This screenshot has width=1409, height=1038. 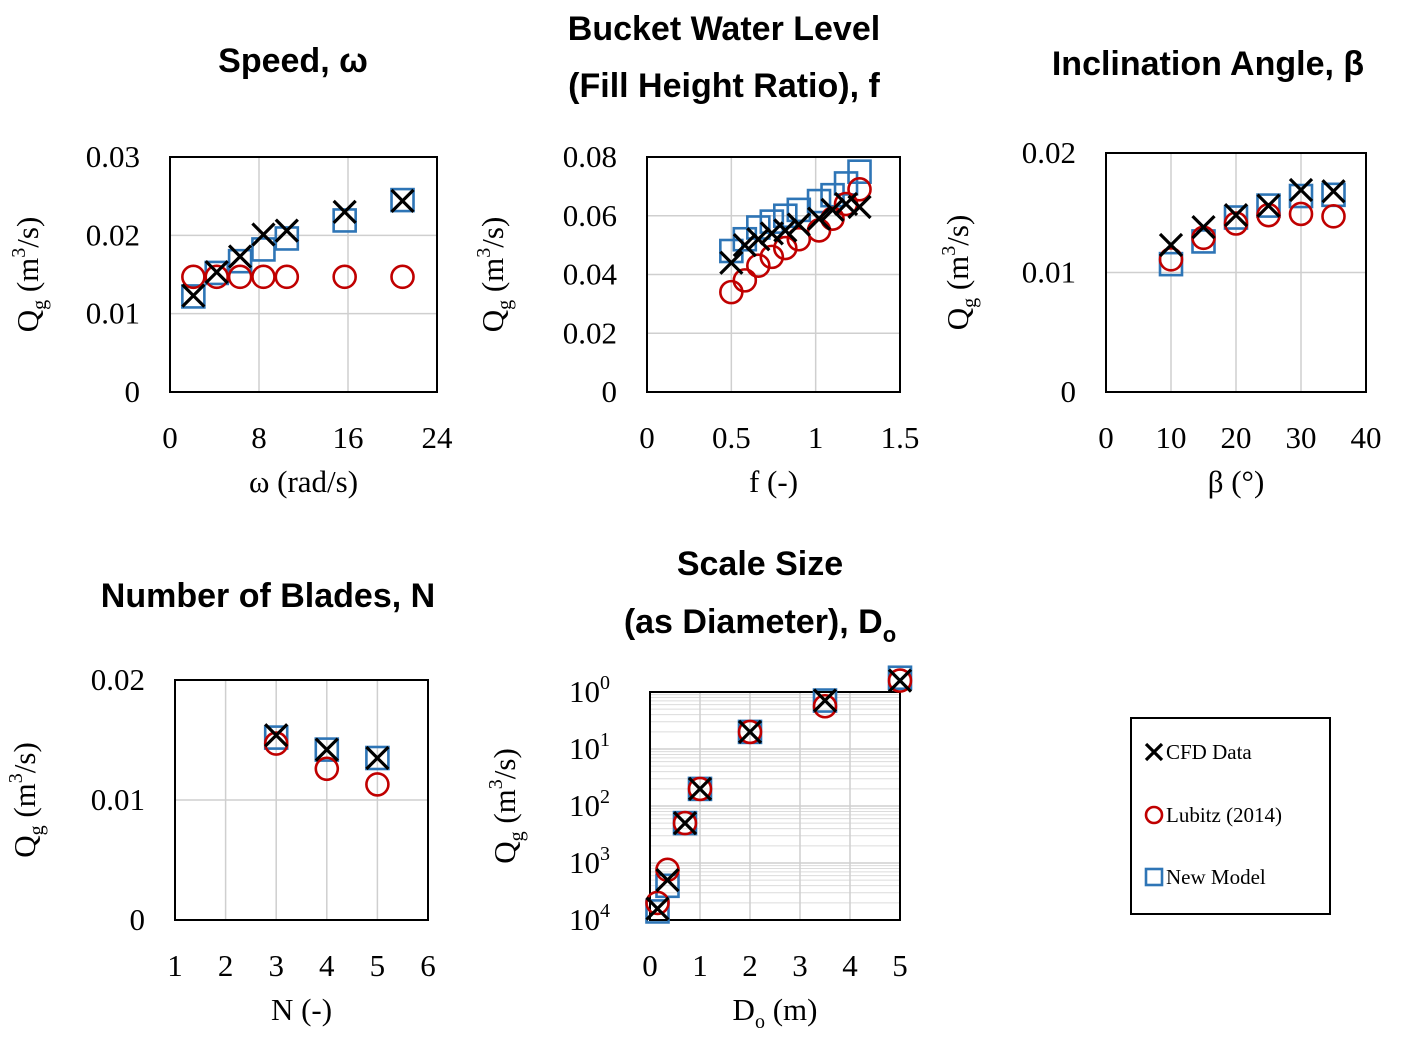 What do you see at coordinates (750, 965) in the screenshot?
I see `x-tick-label: 2` at bounding box center [750, 965].